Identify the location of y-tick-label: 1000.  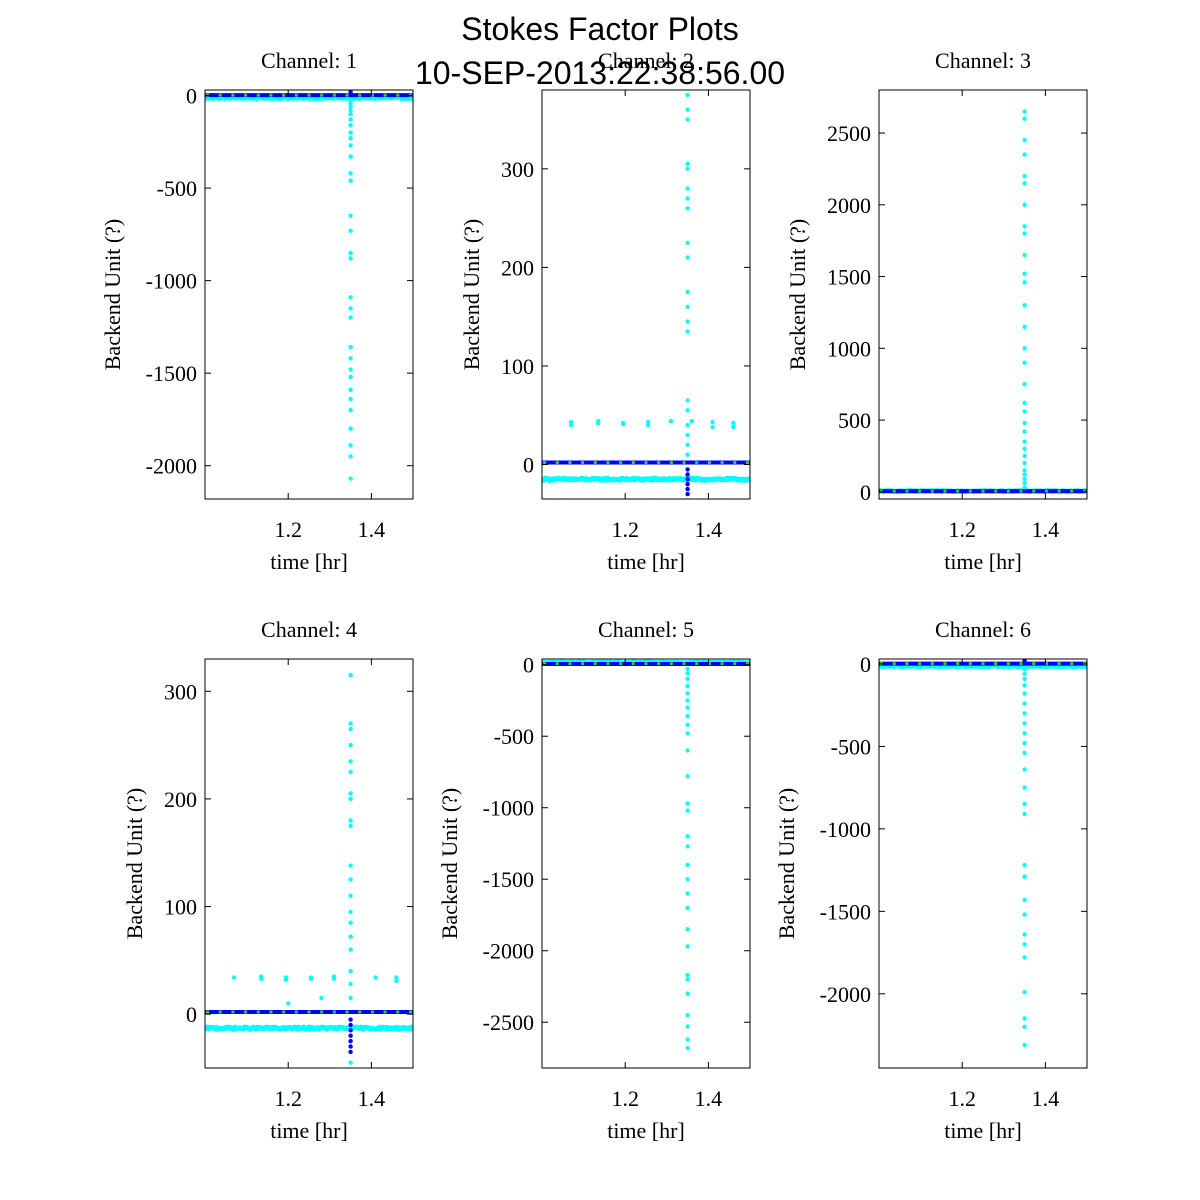
(849, 348).